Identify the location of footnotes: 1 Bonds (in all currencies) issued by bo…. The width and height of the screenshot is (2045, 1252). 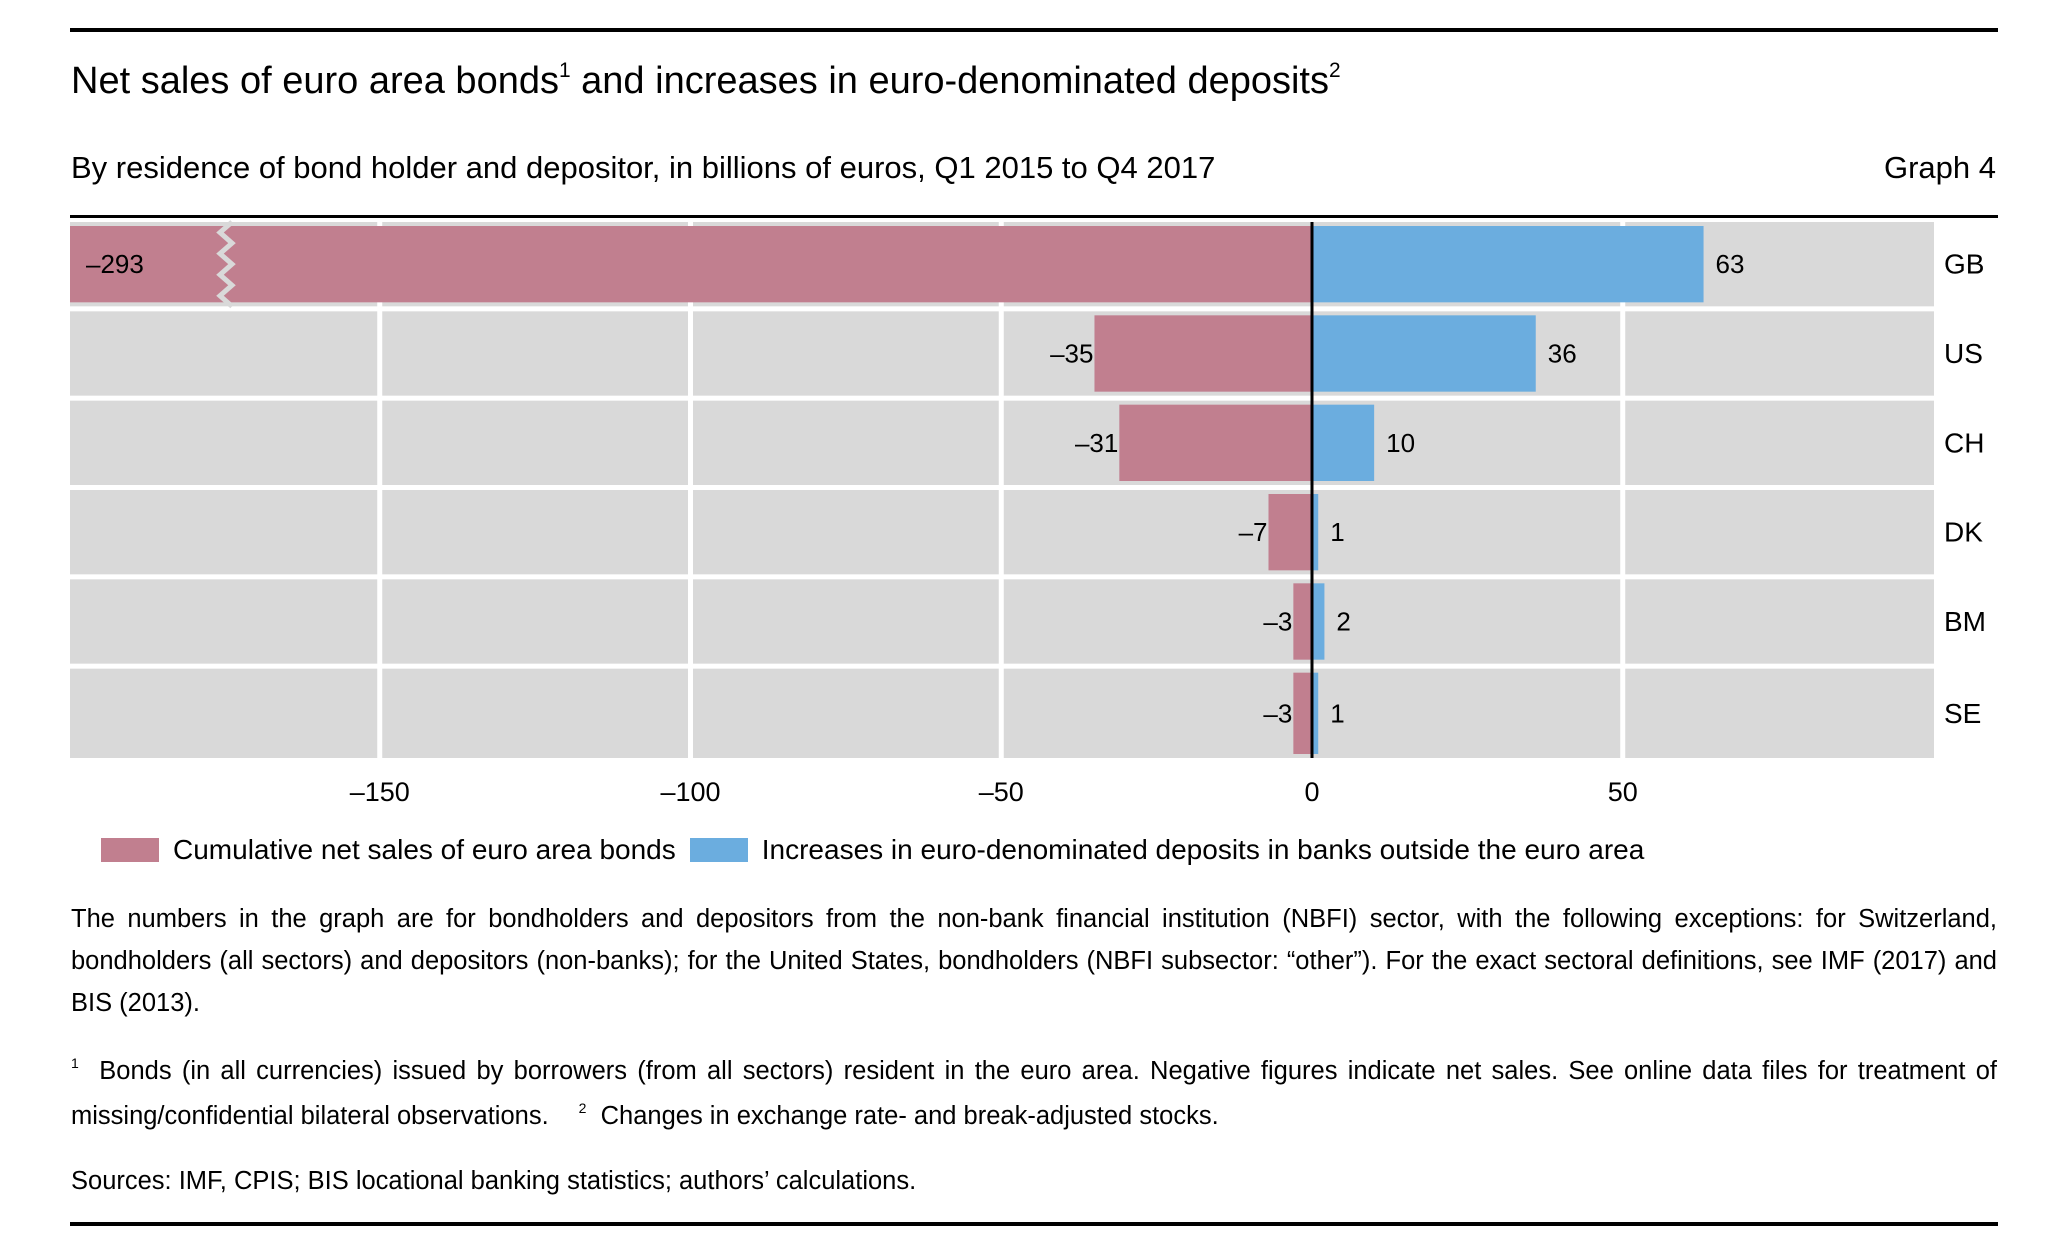
(1034, 1095).